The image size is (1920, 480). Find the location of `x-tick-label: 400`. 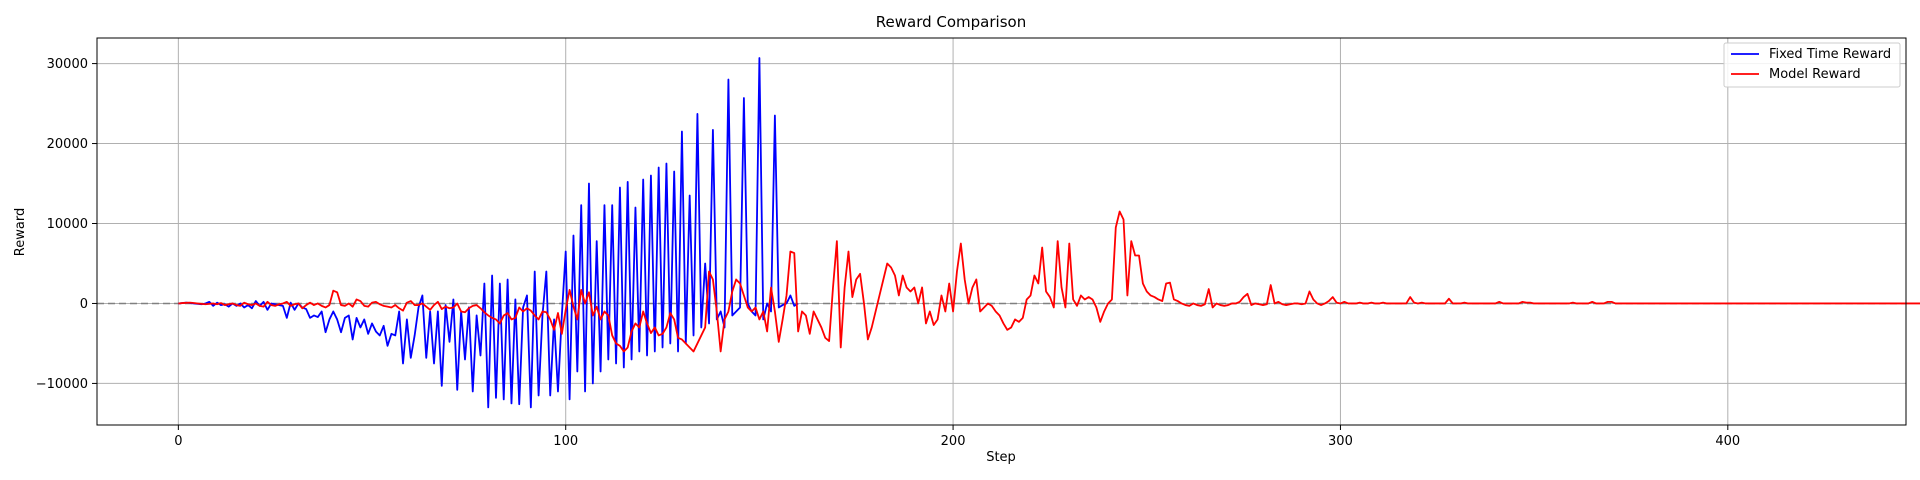

x-tick-label: 400 is located at coordinates (1727, 441).